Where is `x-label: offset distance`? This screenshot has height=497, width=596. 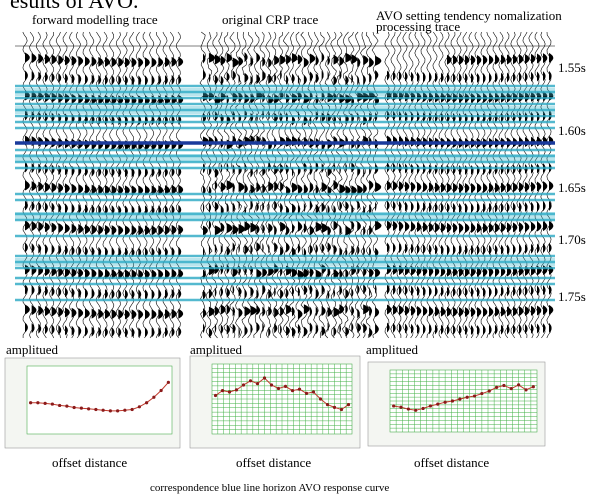 x-label: offset distance is located at coordinates (452, 462).